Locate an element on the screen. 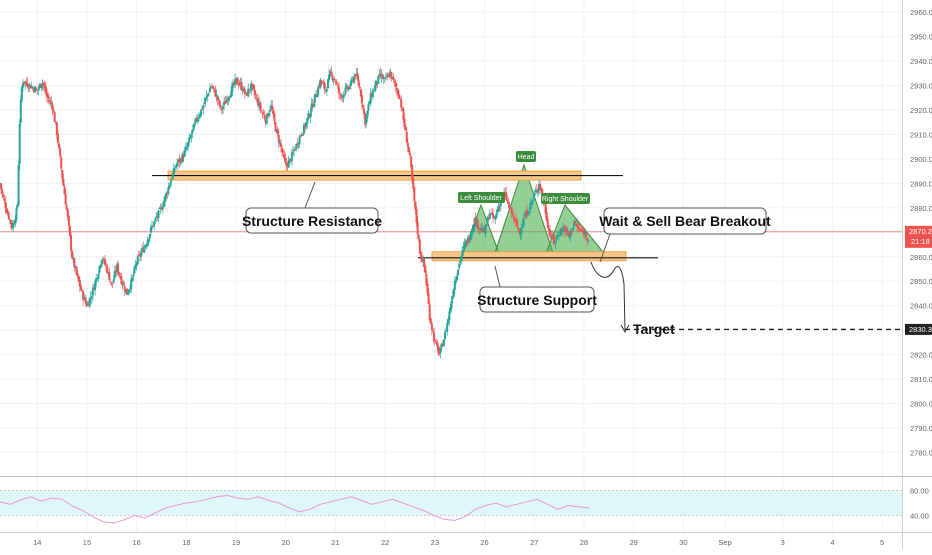  price-tick-label: 2780.0 is located at coordinates (921, 452).